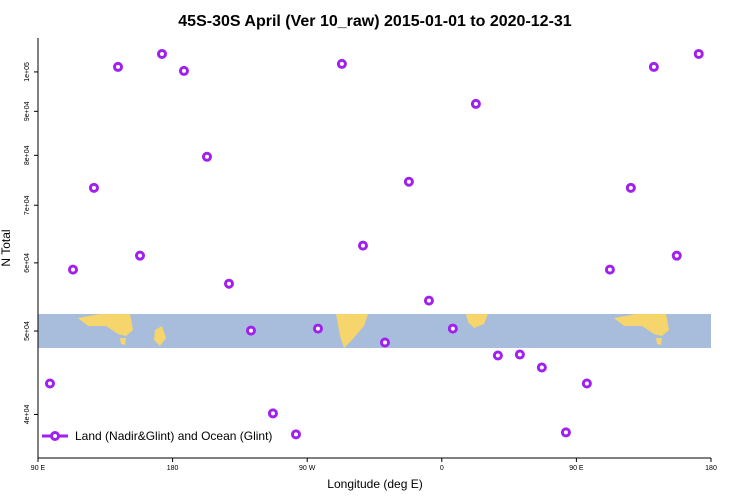 This screenshot has width=750, height=500. I want to click on y-tick-label: 1e+05, so click(27, 72).